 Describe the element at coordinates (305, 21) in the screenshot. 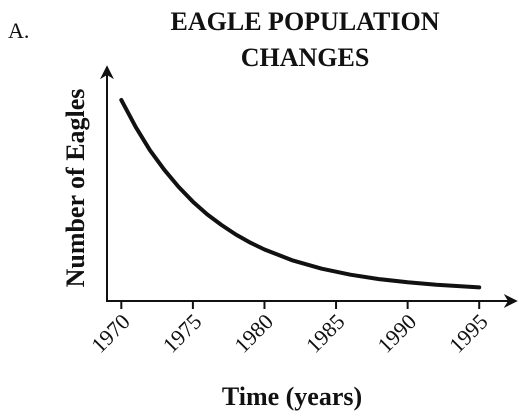

I see `chart-title: EAGLE POPULATION` at that location.